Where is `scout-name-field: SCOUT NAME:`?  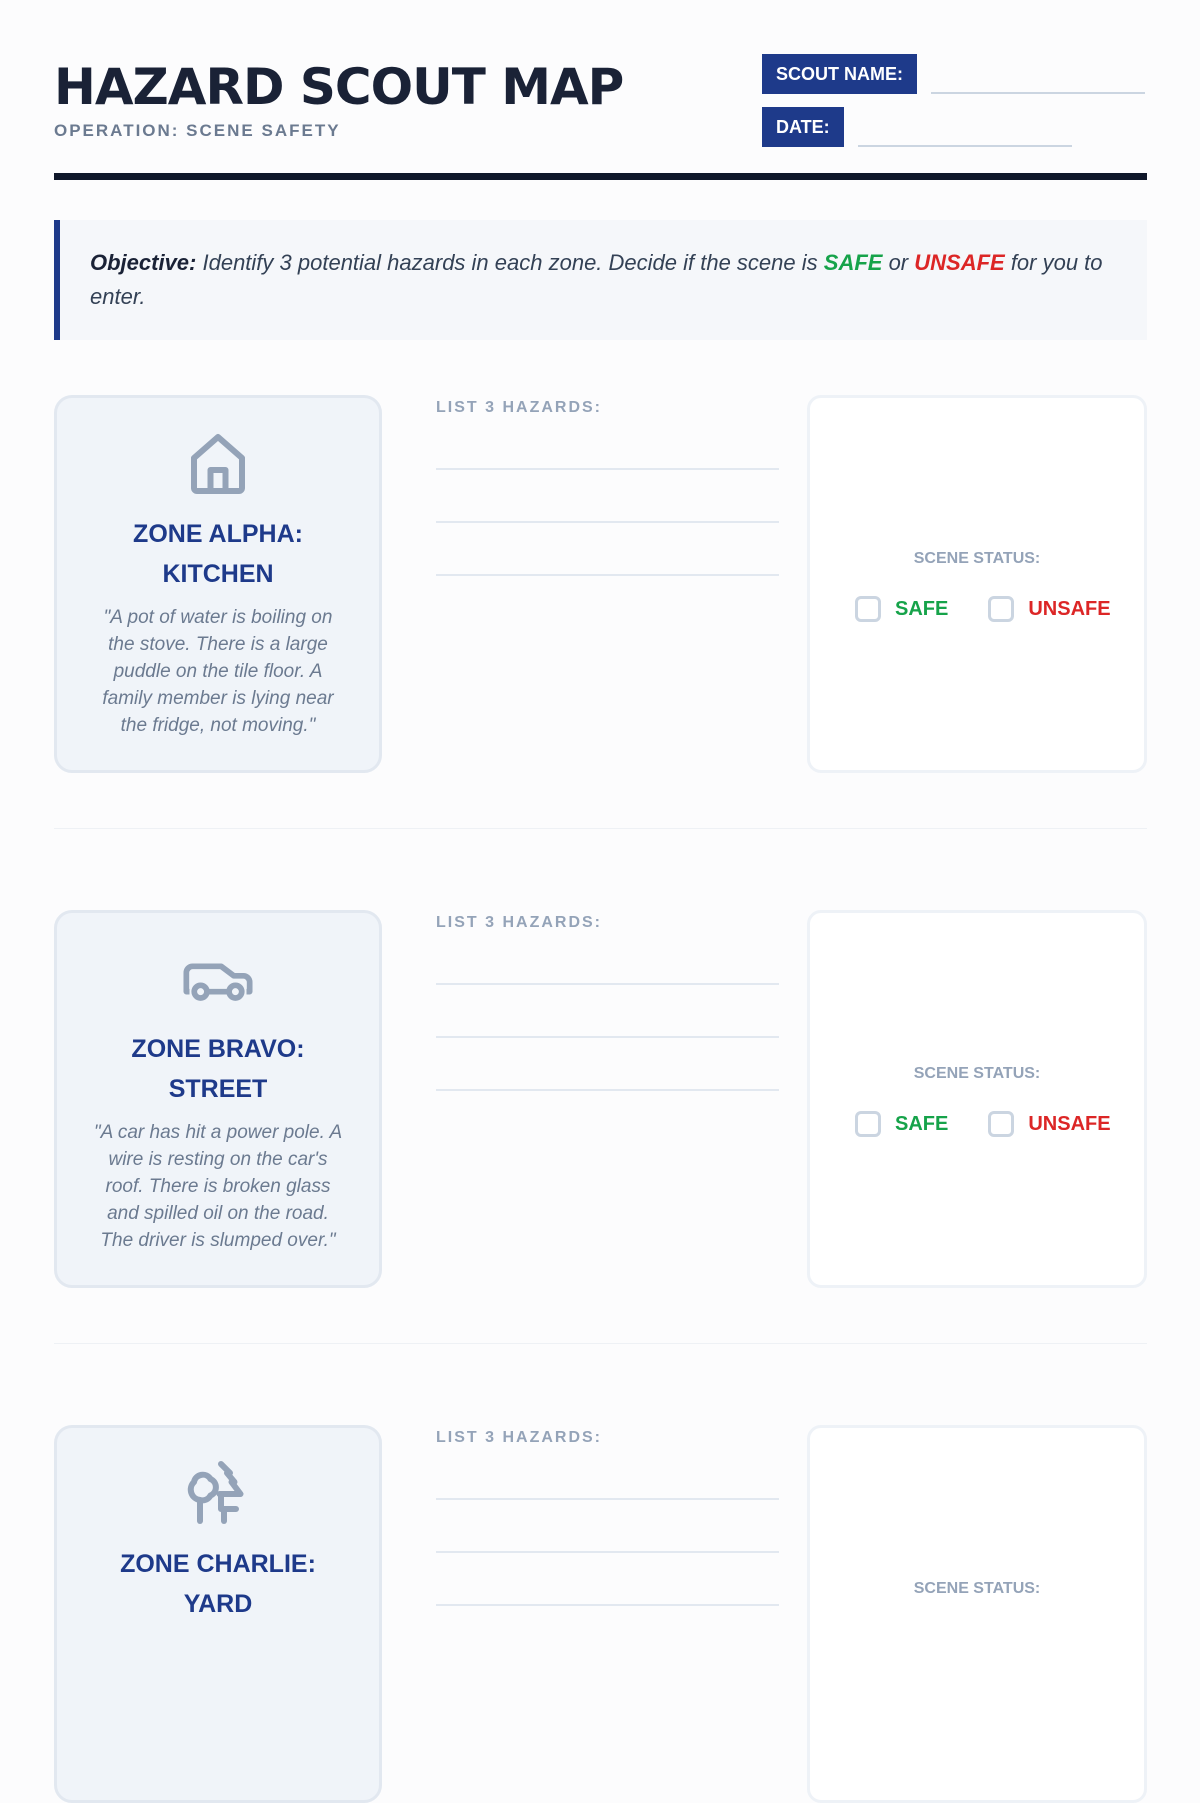
scout-name-field: SCOUT NAME: is located at coordinates (953, 74).